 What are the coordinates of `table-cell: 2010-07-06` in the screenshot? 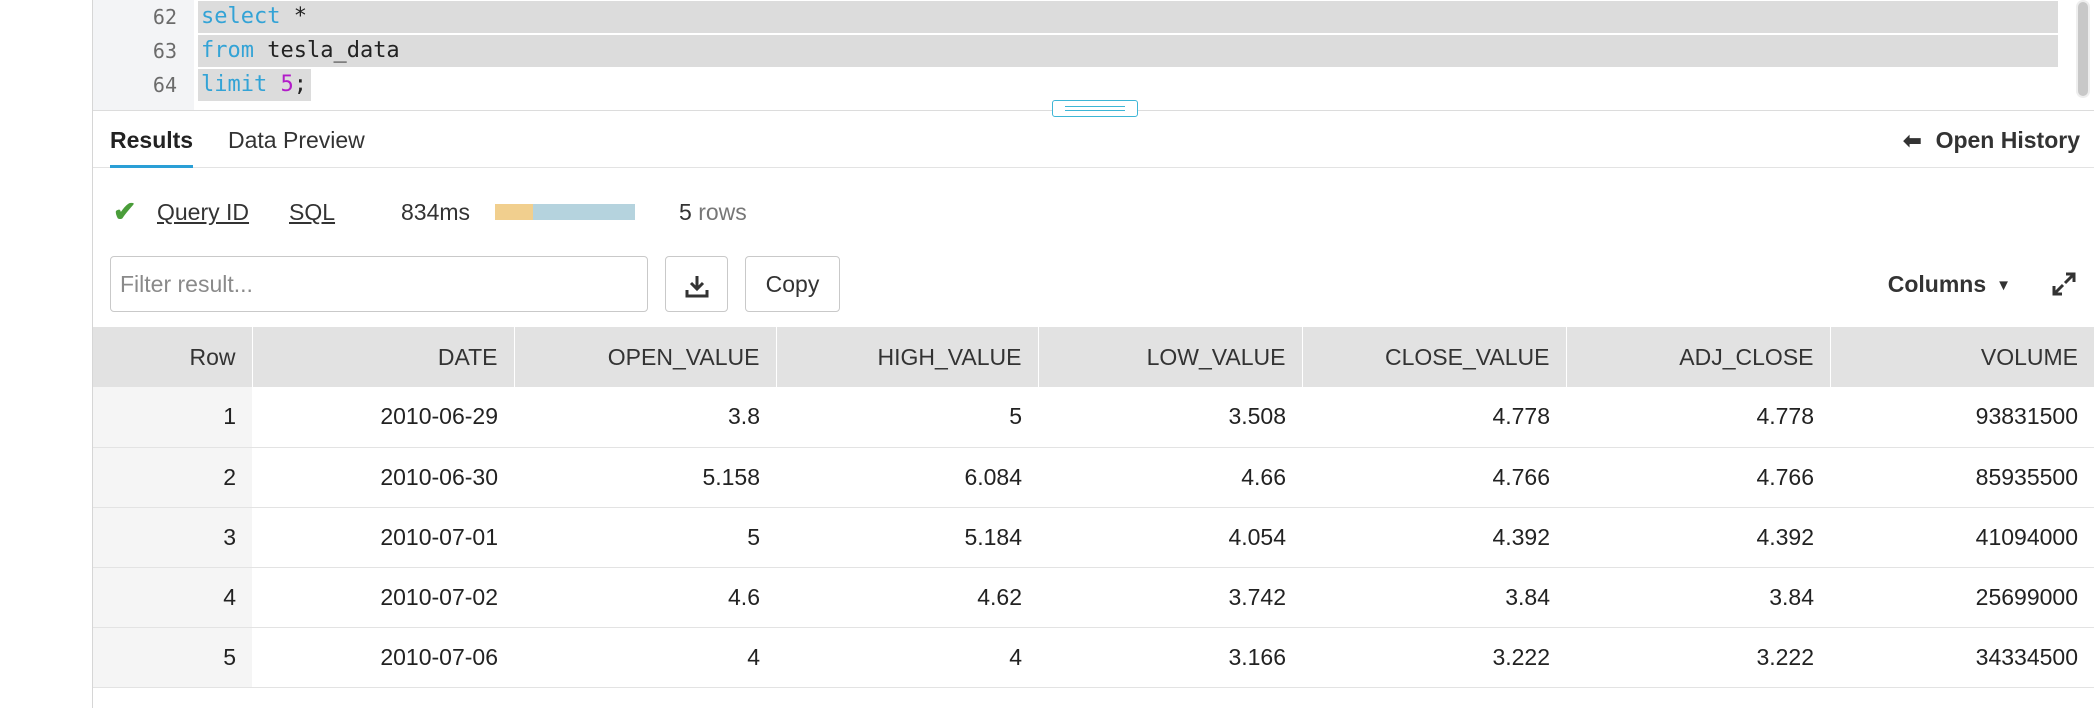 It's located at (383, 657).